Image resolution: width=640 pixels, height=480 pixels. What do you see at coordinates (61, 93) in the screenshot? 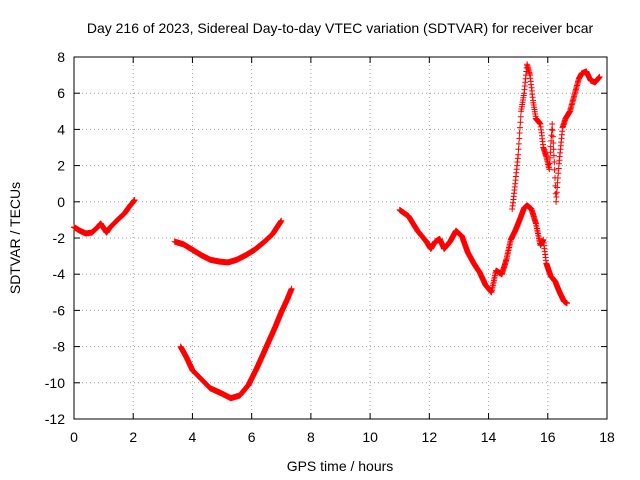
I see `y-tick-label: 6` at bounding box center [61, 93].